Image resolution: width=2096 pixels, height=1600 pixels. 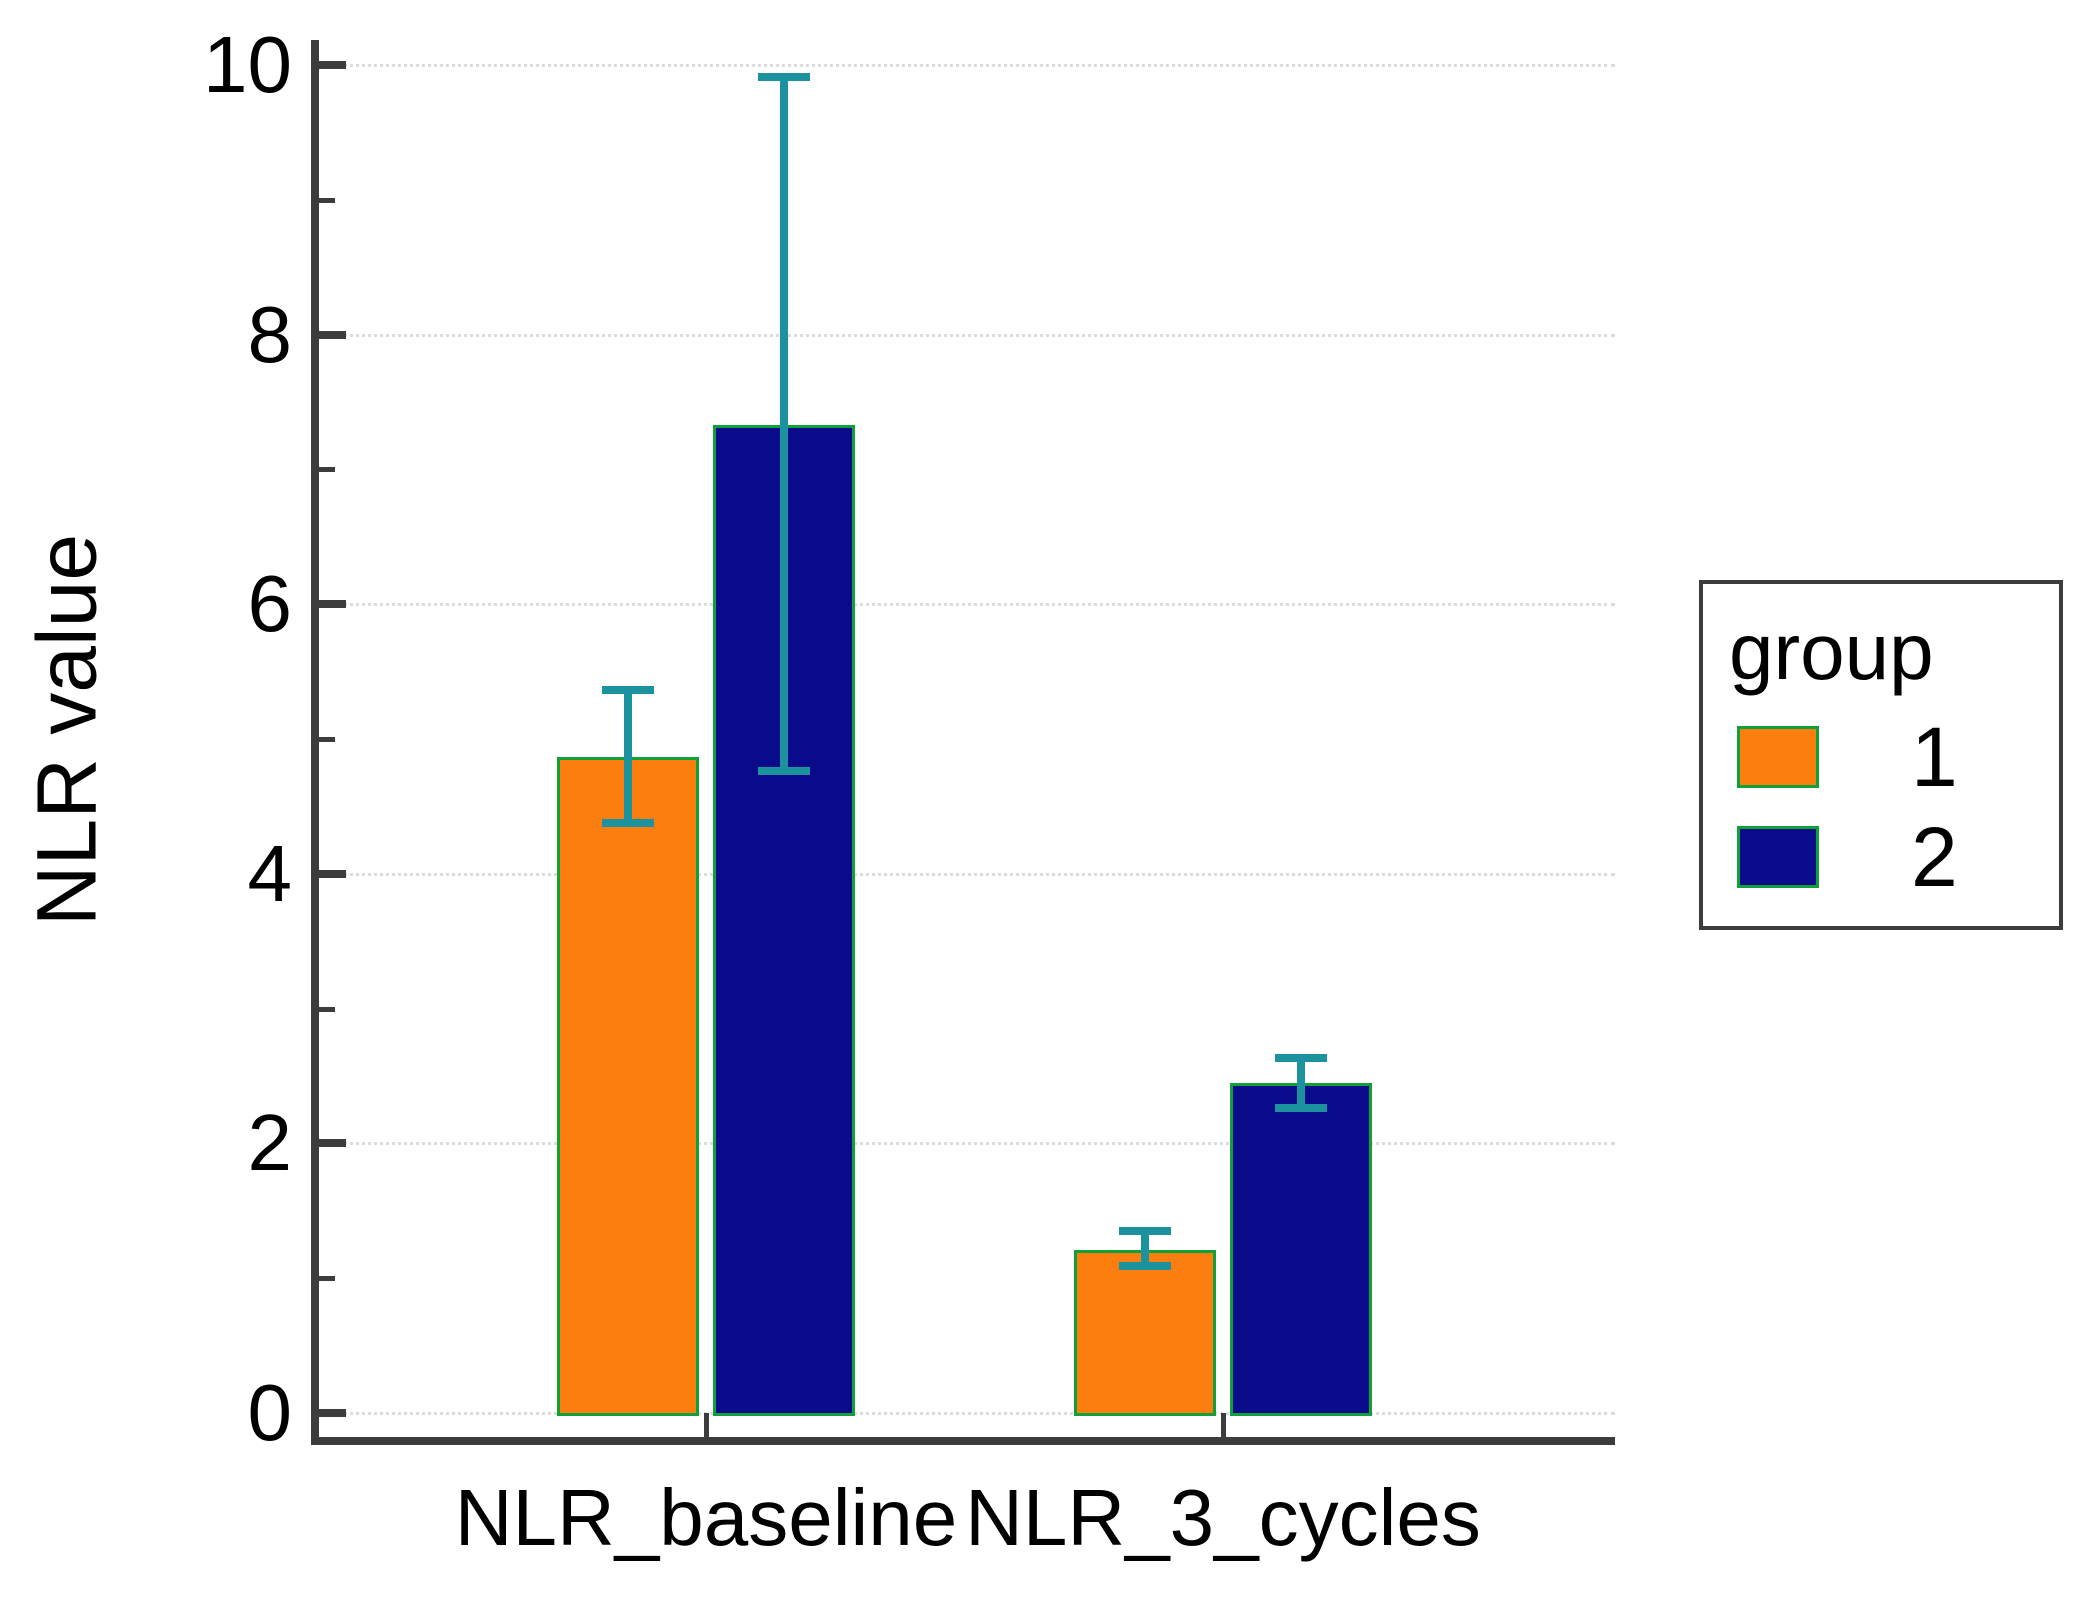 I want to click on bar-NLR_baseline-group2, so click(x=784, y=920).